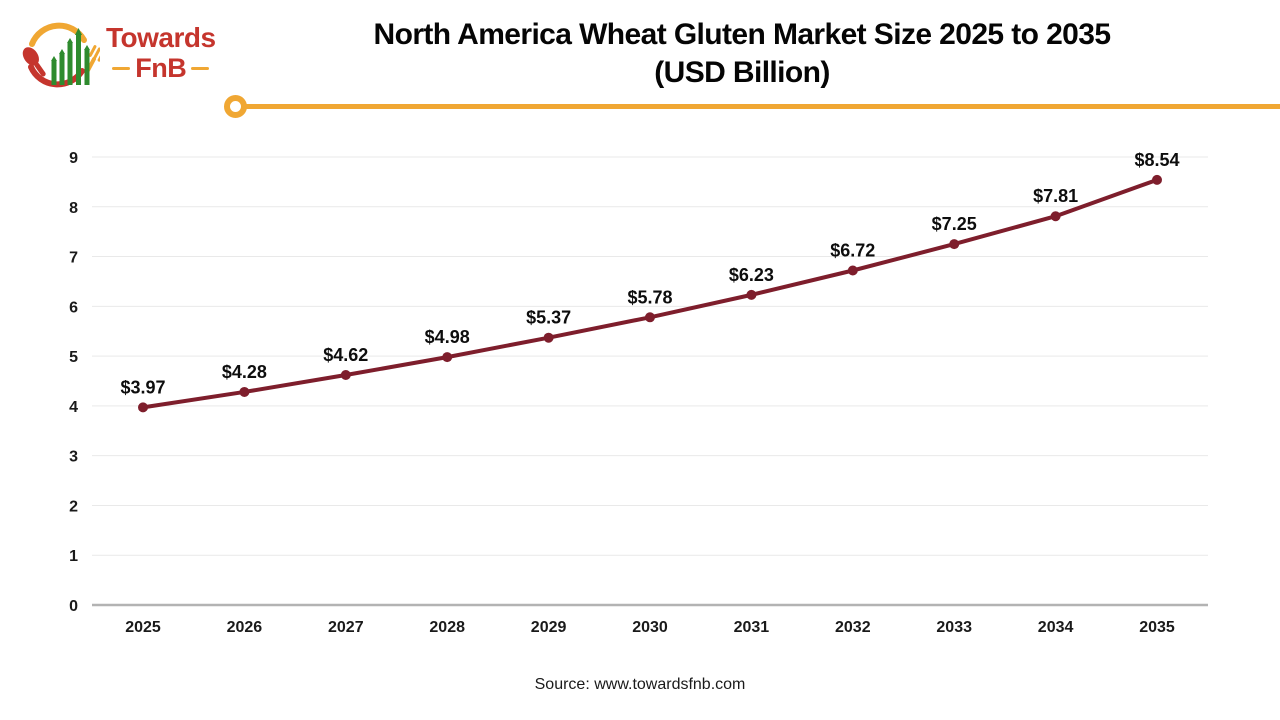 Image resolution: width=1280 pixels, height=720 pixels. Describe the element at coordinates (650, 627) in the screenshot. I see `x-tick-label: 2030` at that location.